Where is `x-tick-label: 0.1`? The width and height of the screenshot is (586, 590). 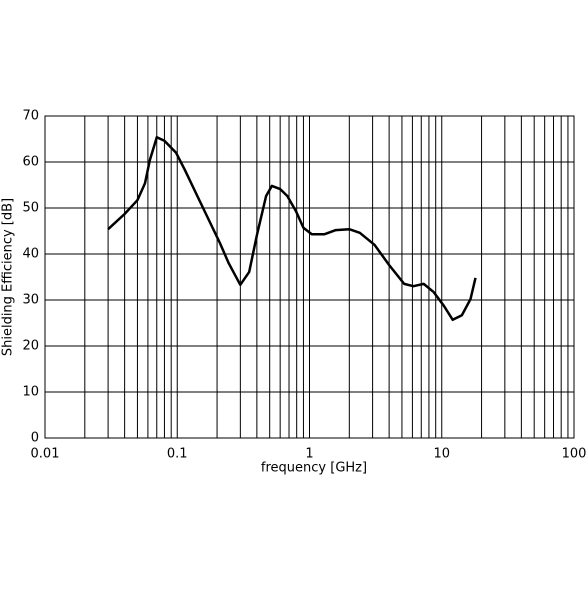
x-tick-label: 0.1 is located at coordinates (177, 454).